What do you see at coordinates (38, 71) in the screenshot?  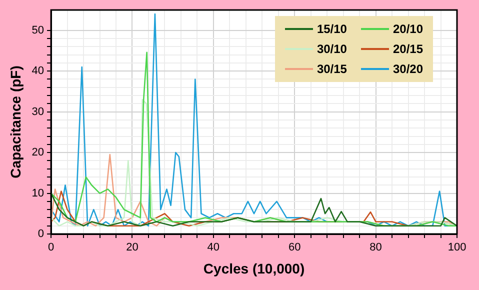 I see `y-tick-label: 40` at bounding box center [38, 71].